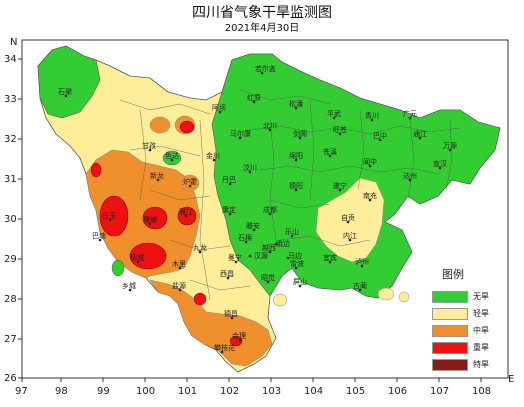 The width and height of the screenshot is (524, 407). Describe the element at coordinates (10, 378) in the screenshot. I see `y-tick-label: 26` at that location.